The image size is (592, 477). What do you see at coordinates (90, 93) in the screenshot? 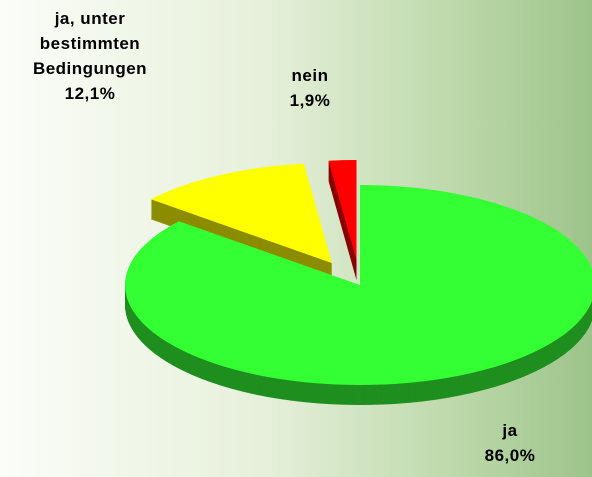
I see `value-label: 12,1%` at bounding box center [90, 93].